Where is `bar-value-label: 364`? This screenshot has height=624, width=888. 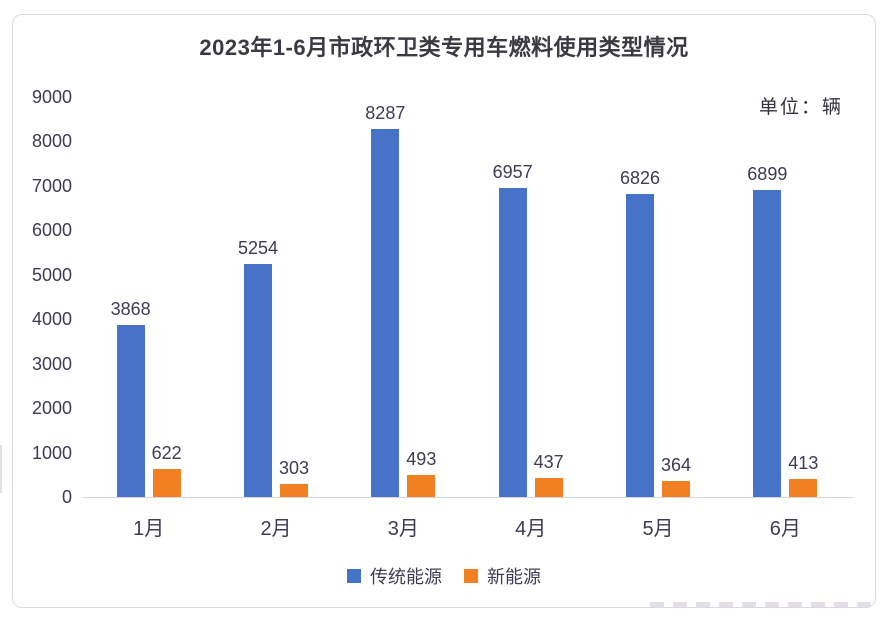 bar-value-label: 364 is located at coordinates (676, 464).